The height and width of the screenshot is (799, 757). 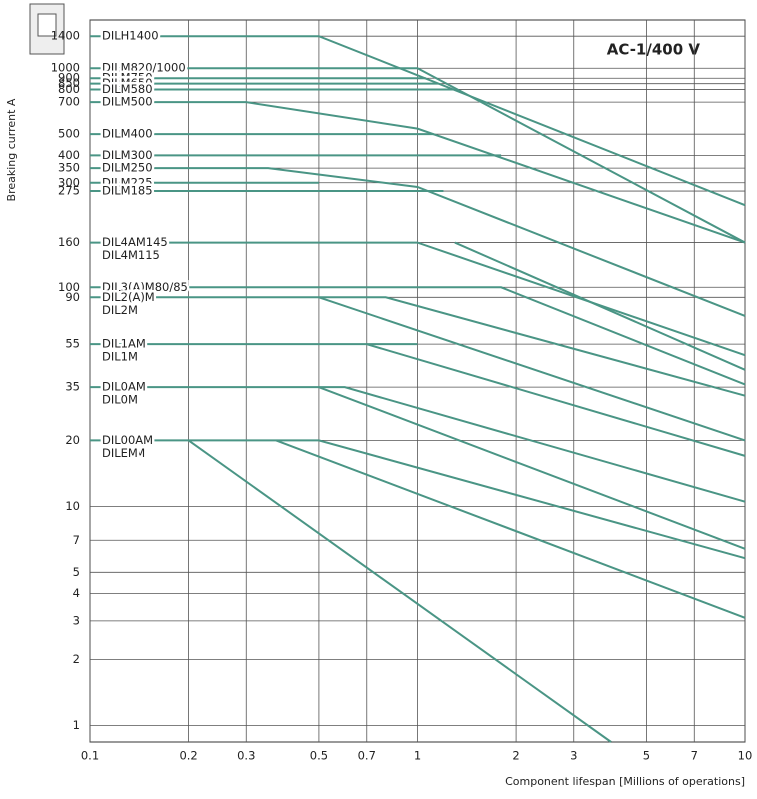 What do you see at coordinates (745, 756) in the screenshot?
I see `x-tick-label: 10` at bounding box center [745, 756].